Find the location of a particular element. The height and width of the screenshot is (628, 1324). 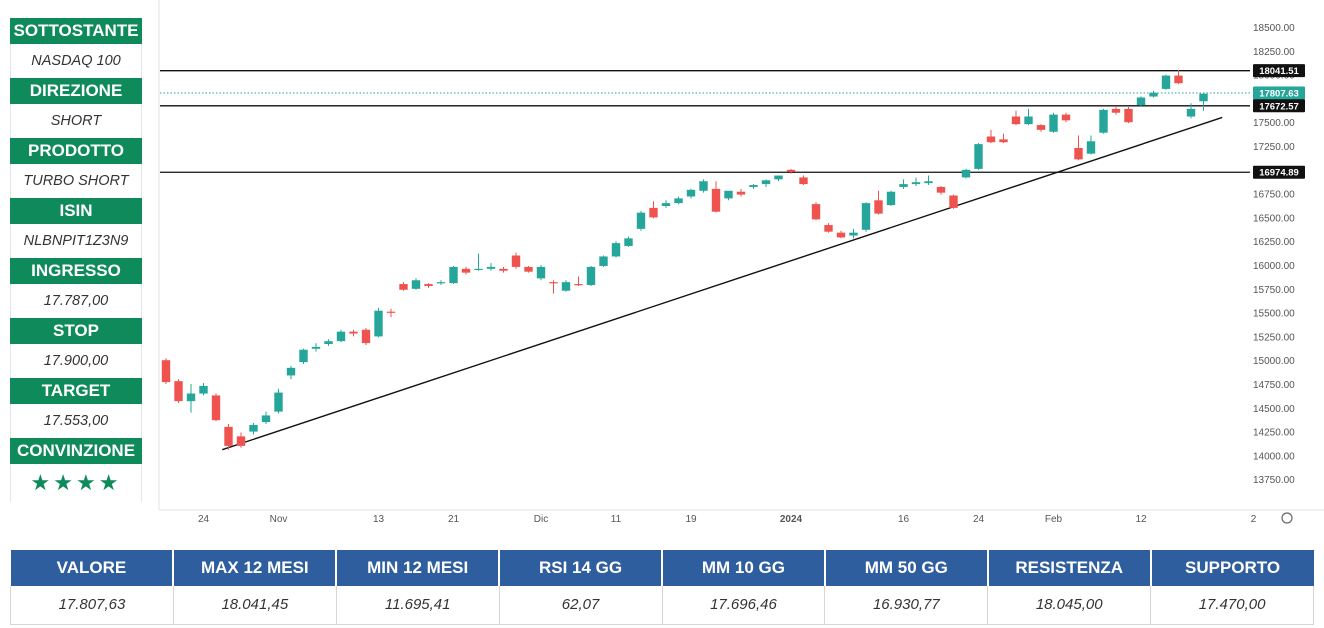

x-tick-label: 16 is located at coordinates (904, 519).